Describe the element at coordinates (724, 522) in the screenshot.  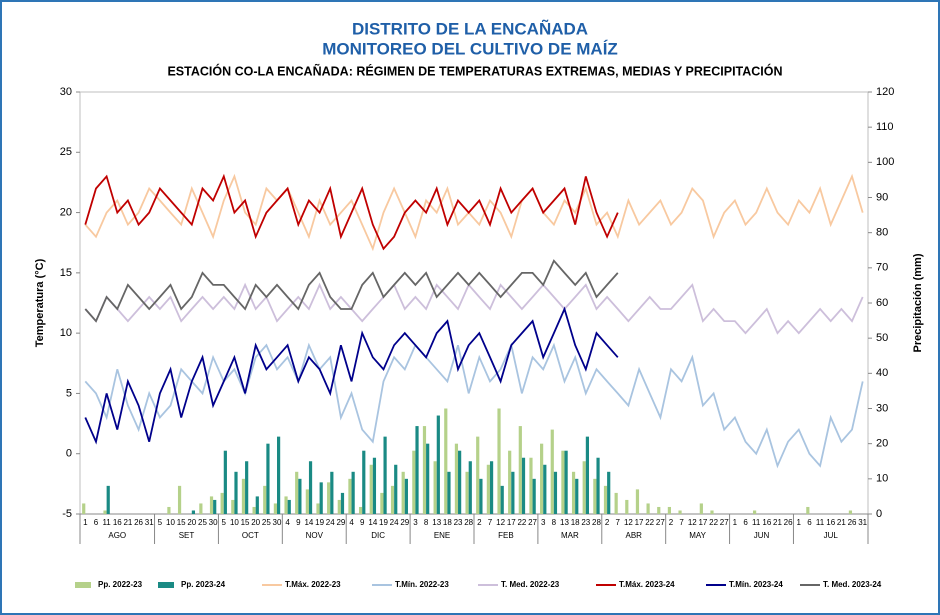
I see `x-tick-label: 27` at that location.